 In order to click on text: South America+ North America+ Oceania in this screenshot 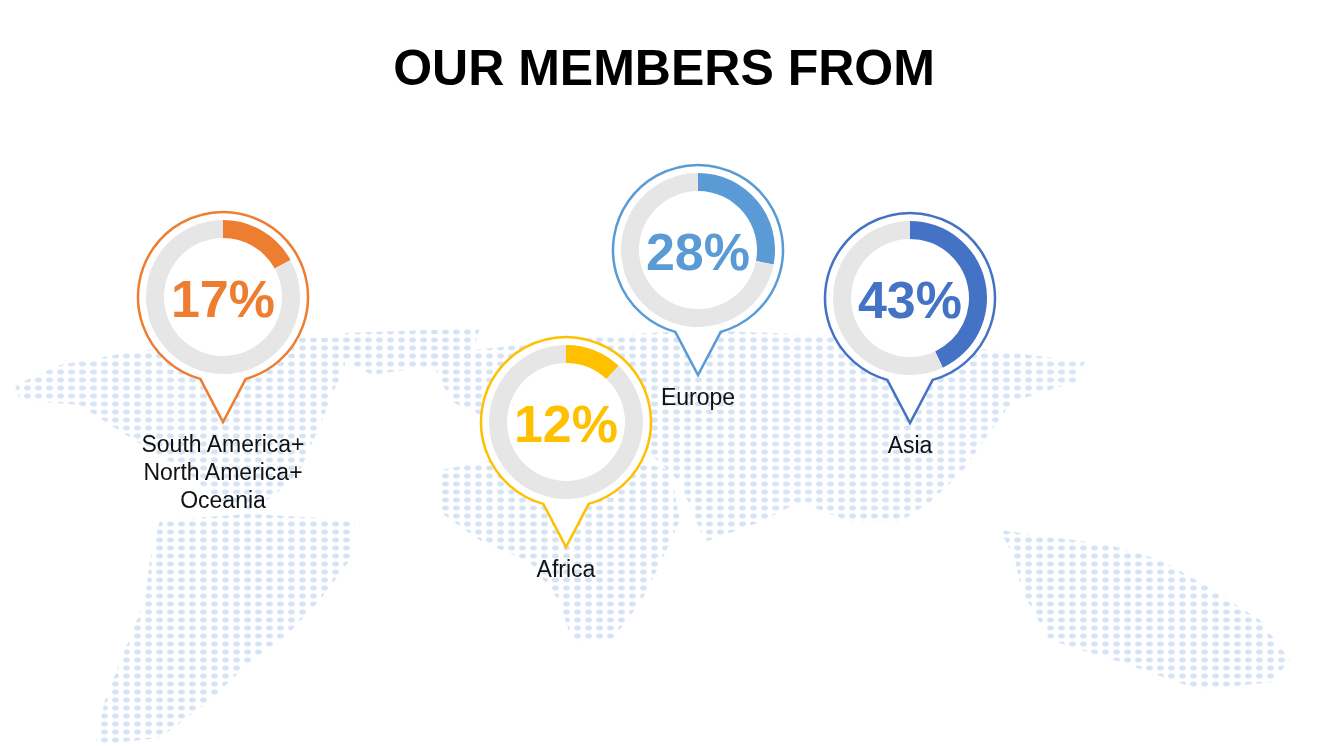, I will do `click(223, 472)`.